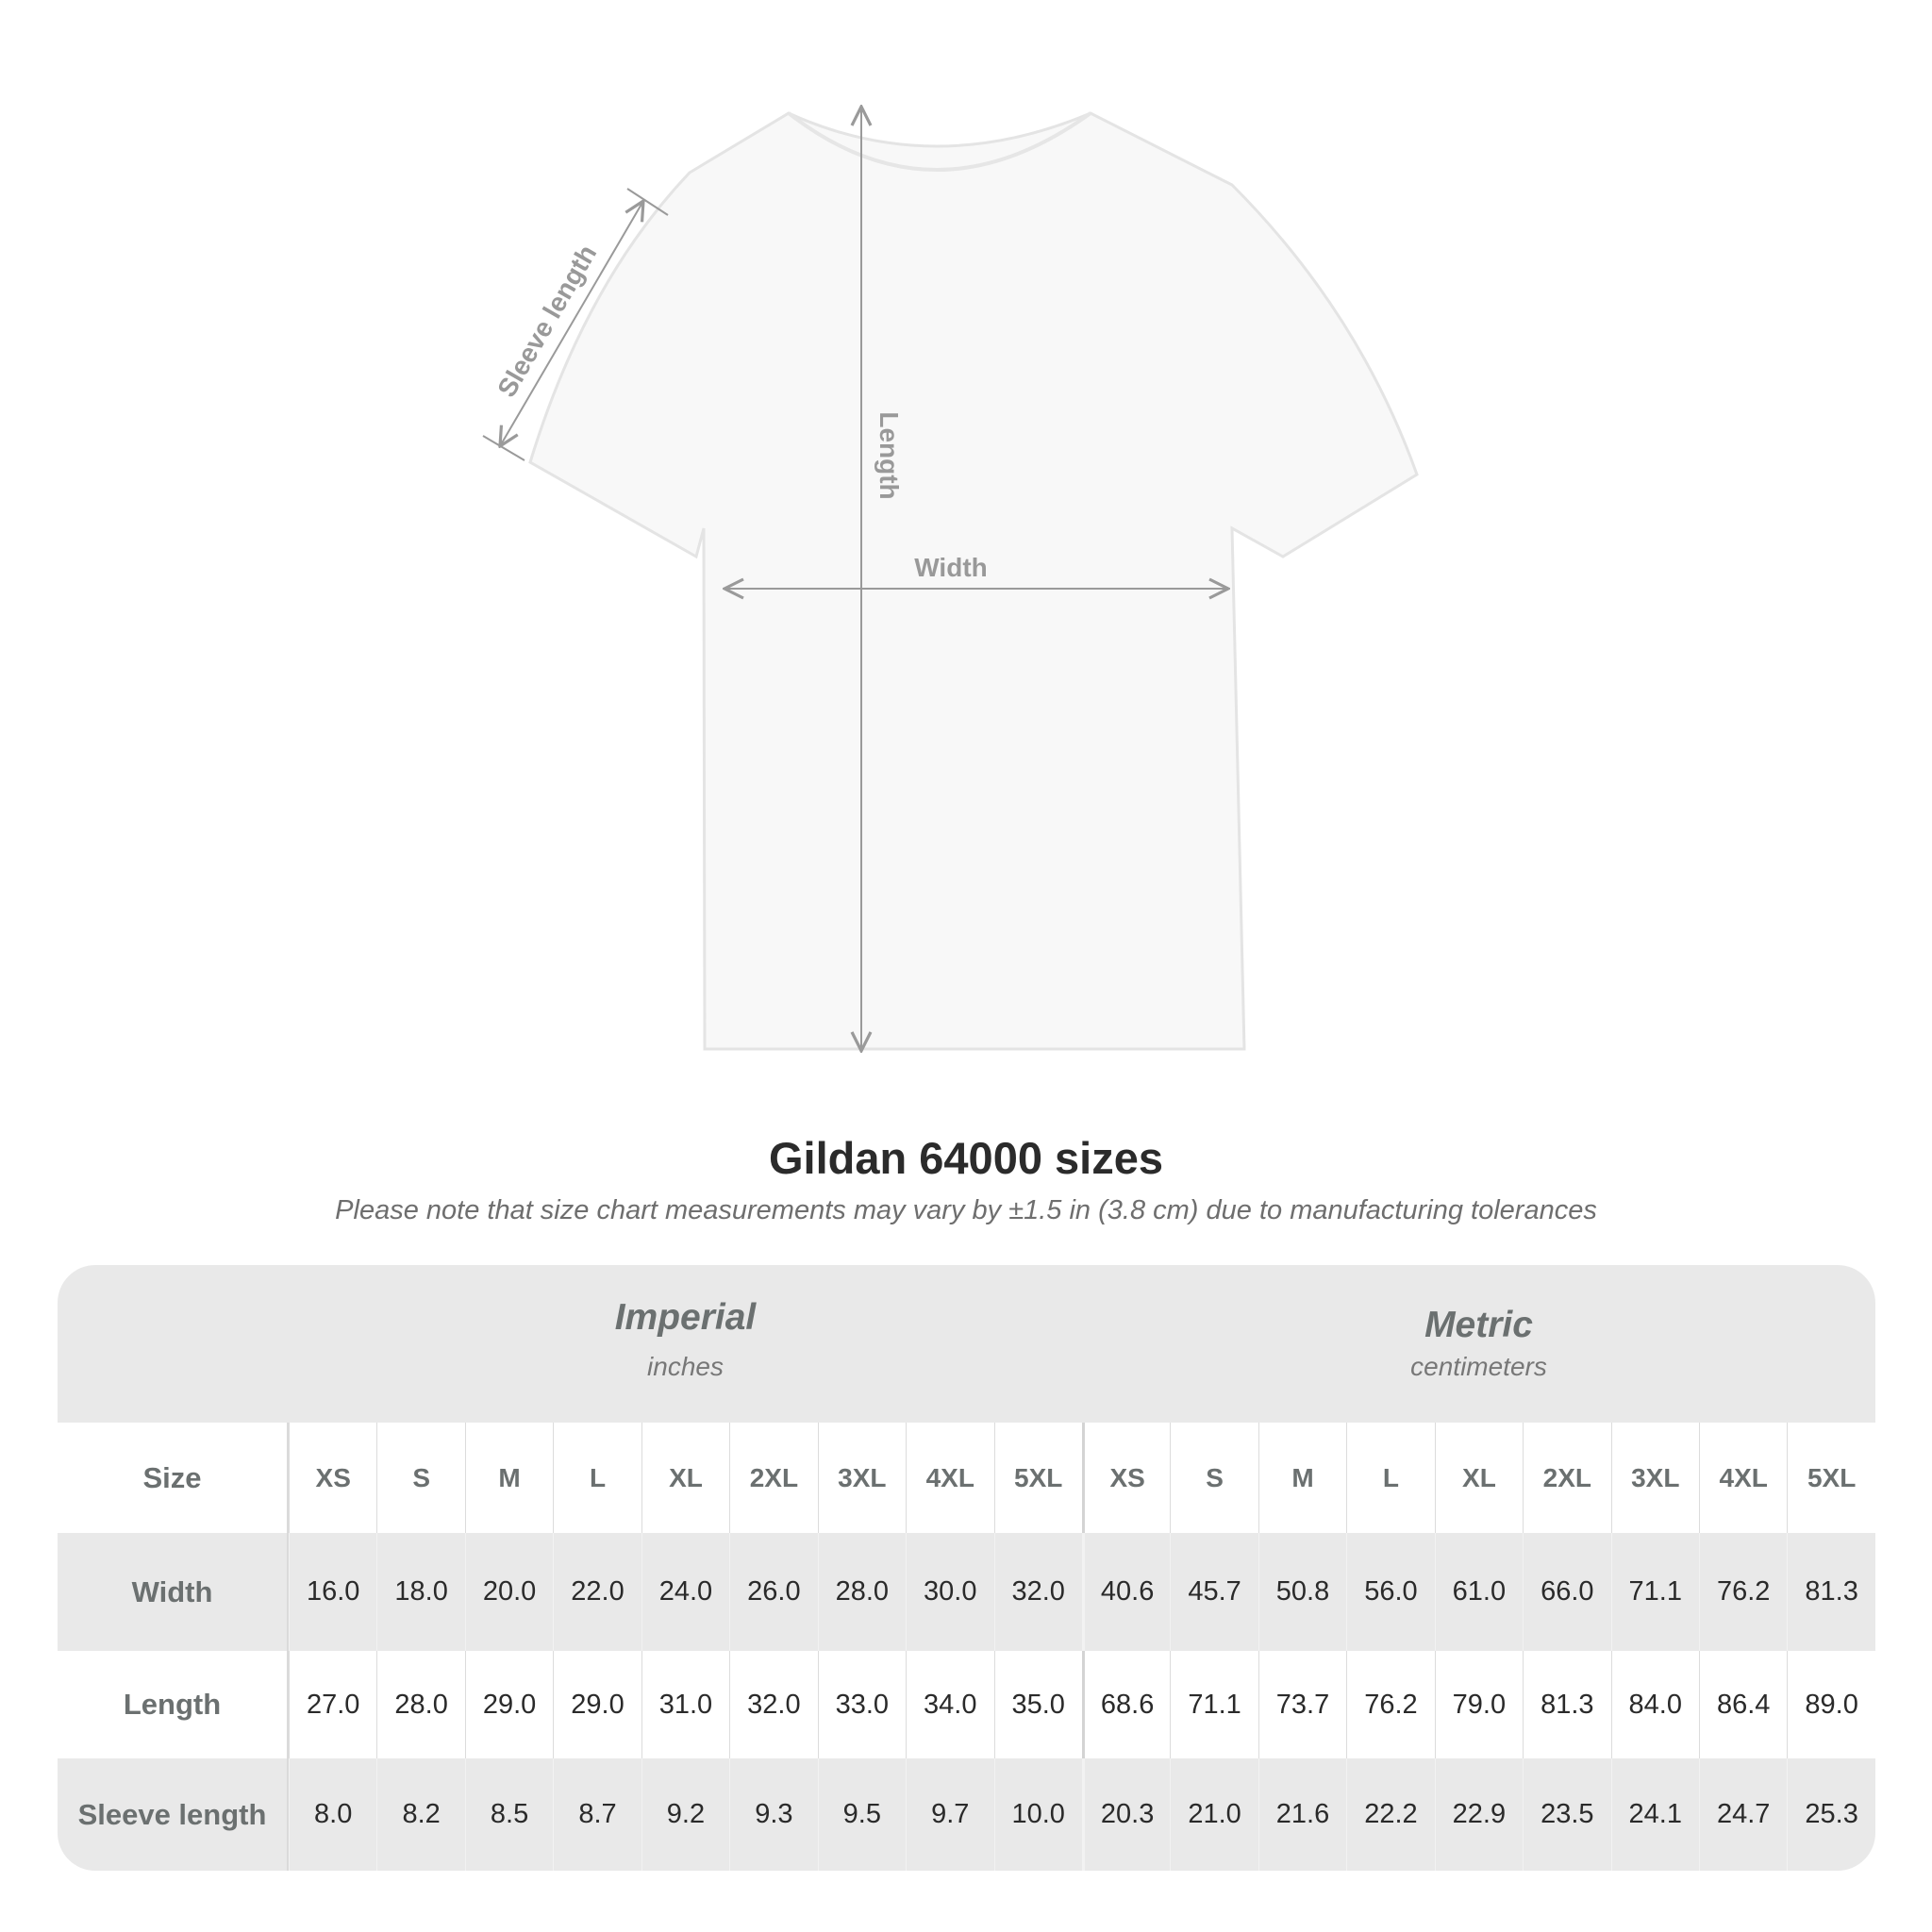 This screenshot has height=1932, width=1932. I want to click on table-cell: 66.0, so click(1567, 1592).